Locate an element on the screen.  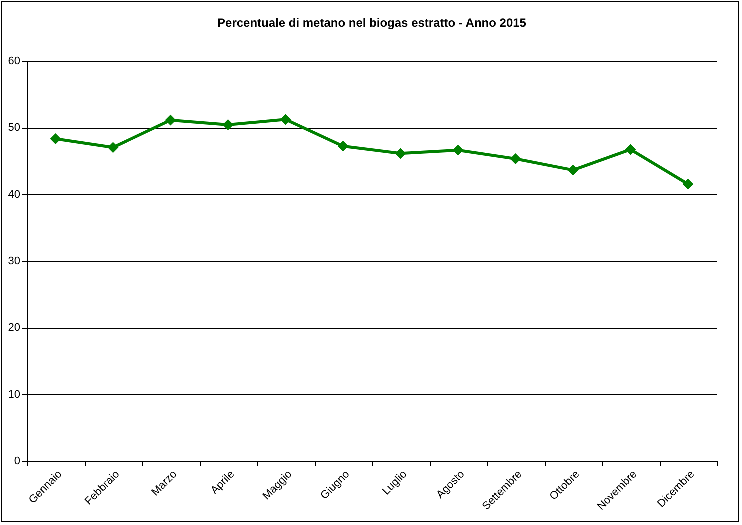
y-tick-label: 40 is located at coordinates (14, 194).